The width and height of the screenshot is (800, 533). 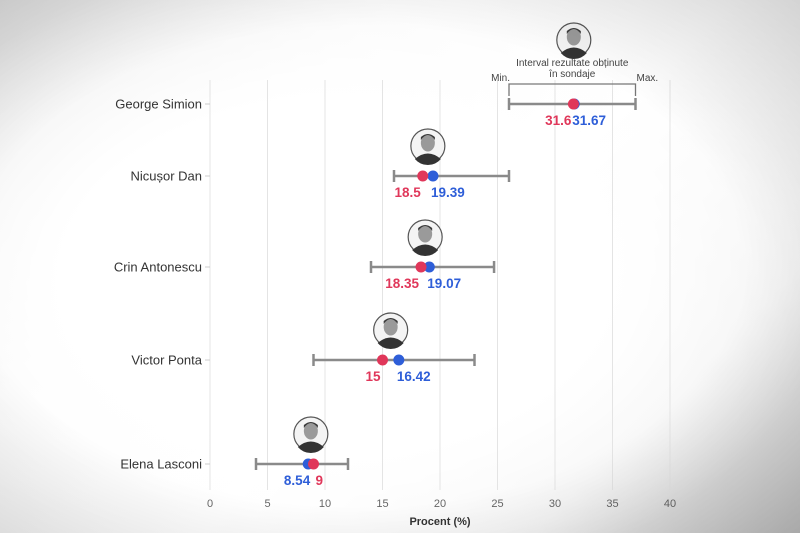 What do you see at coordinates (612, 504) in the screenshot?
I see `x-tick-label: 35` at bounding box center [612, 504].